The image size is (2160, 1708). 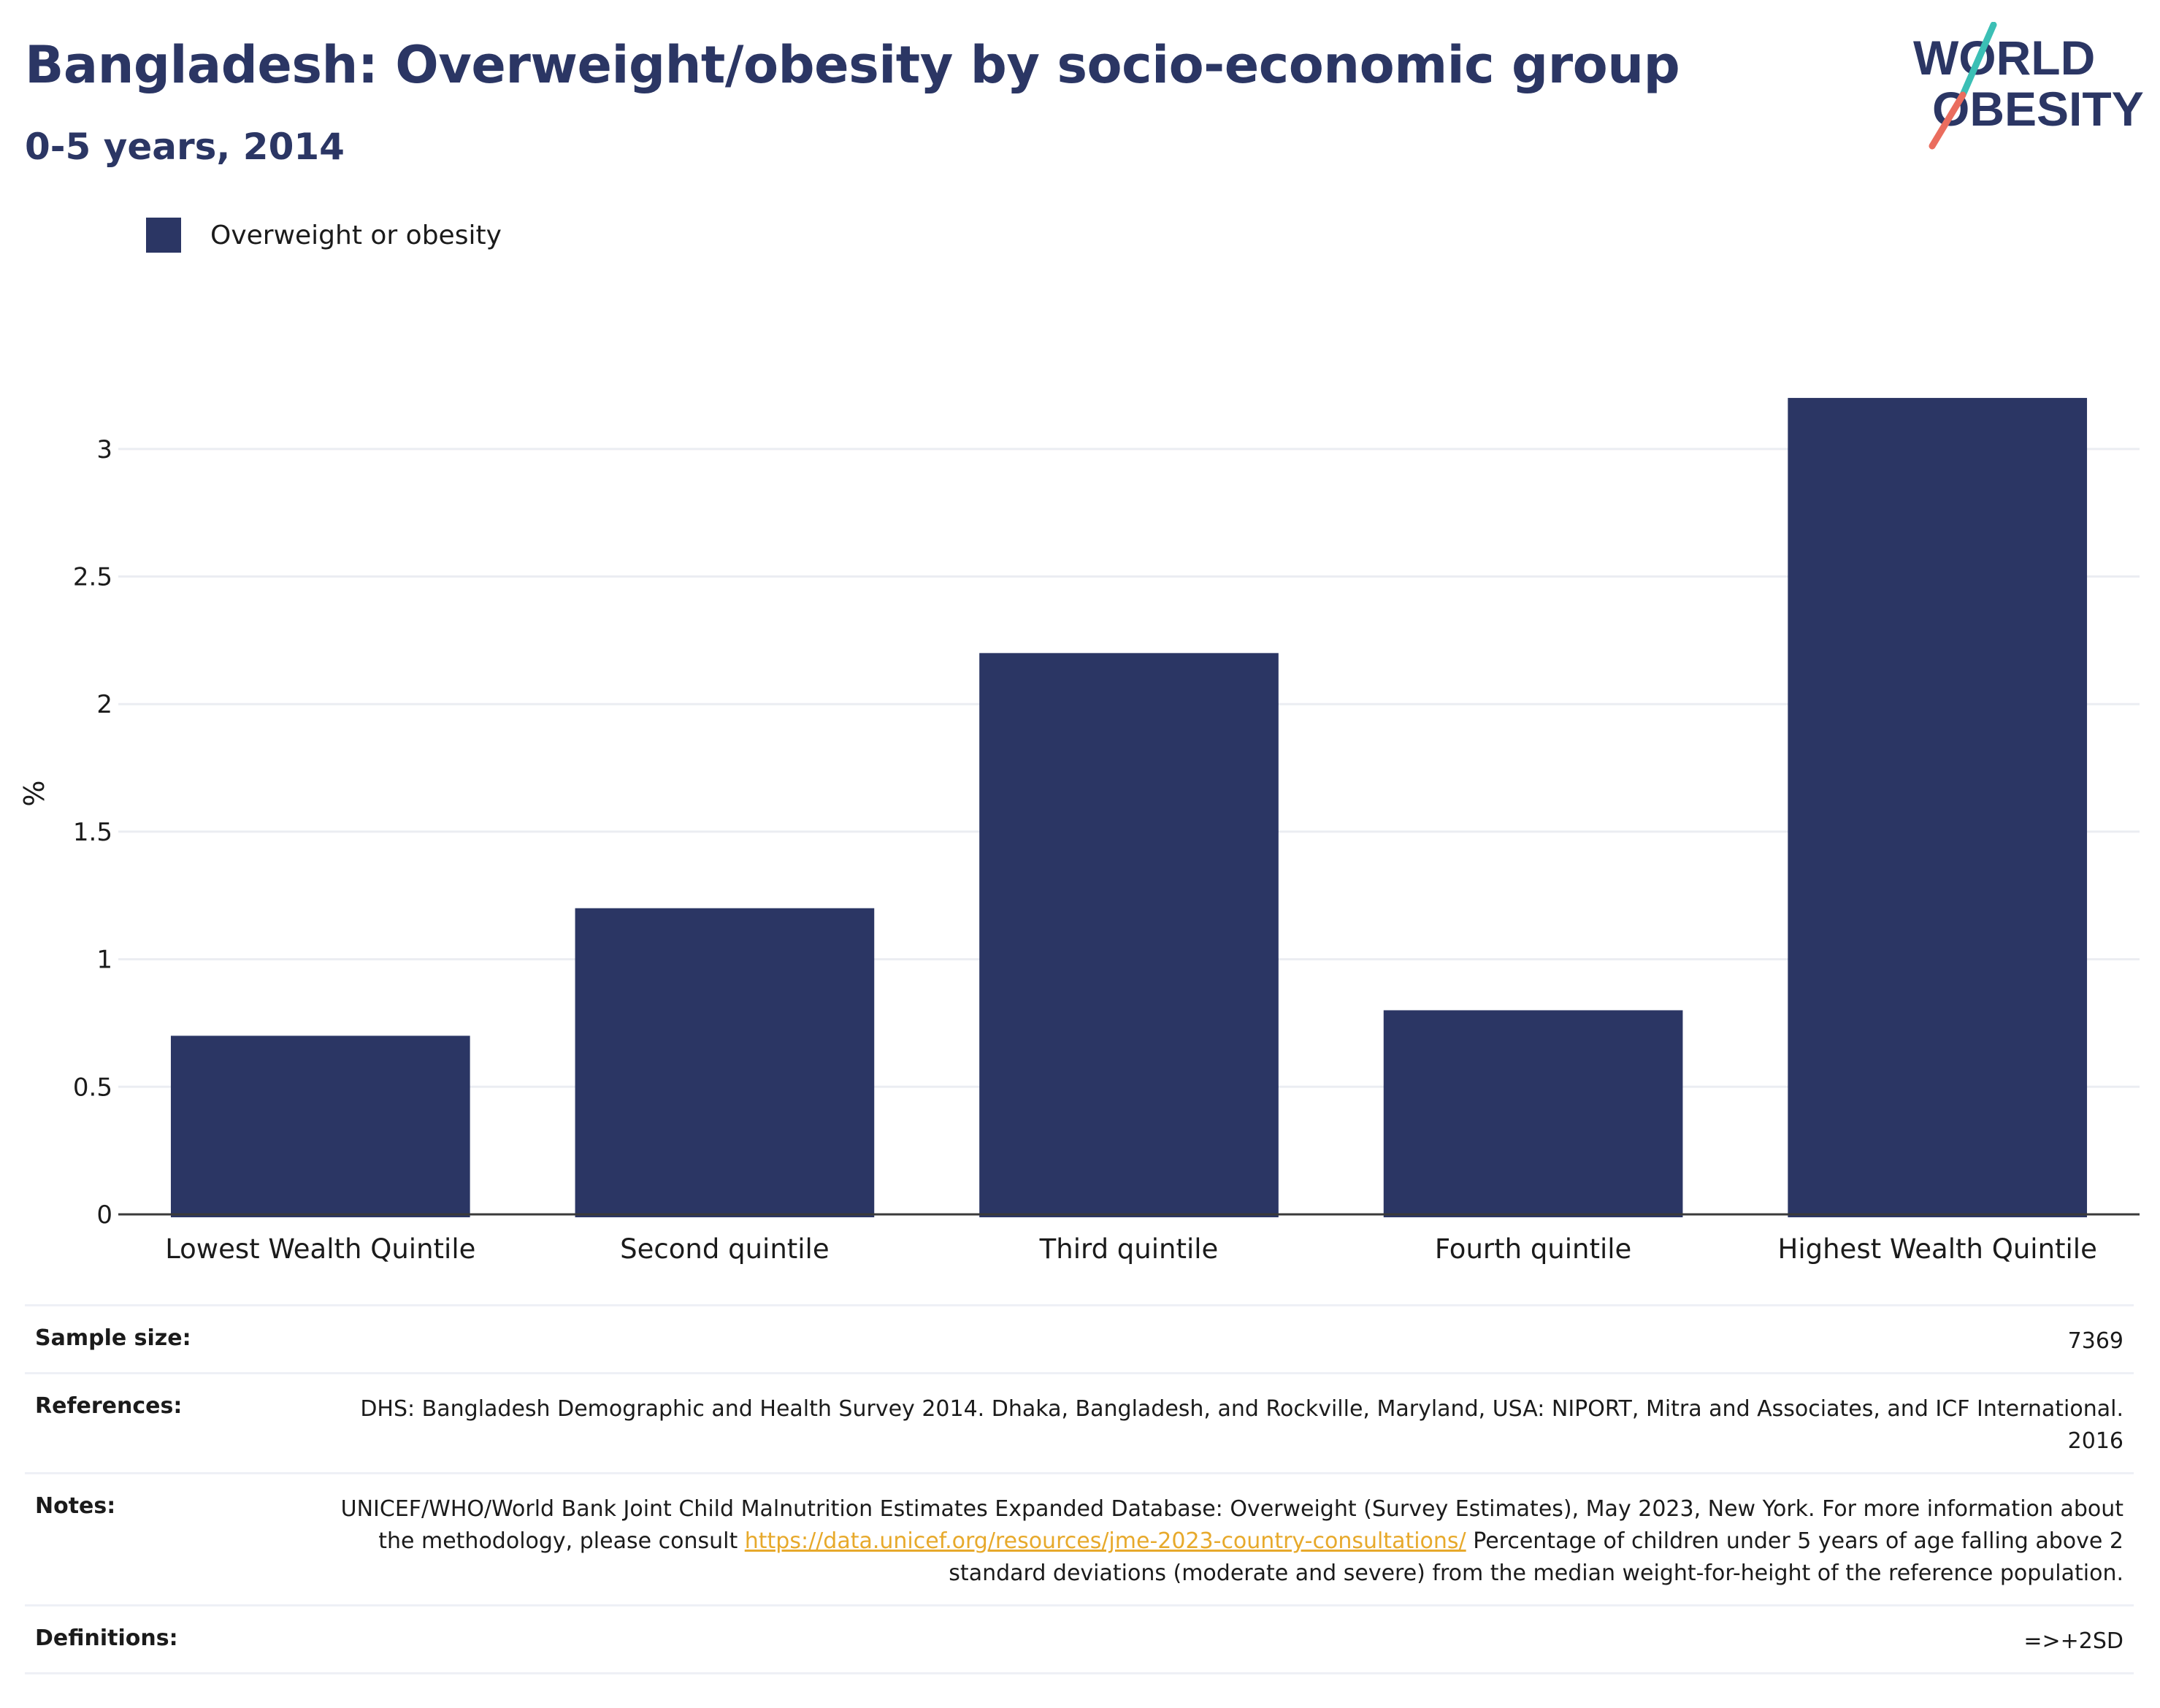 What do you see at coordinates (163, 235) in the screenshot?
I see `legend-swatch` at bounding box center [163, 235].